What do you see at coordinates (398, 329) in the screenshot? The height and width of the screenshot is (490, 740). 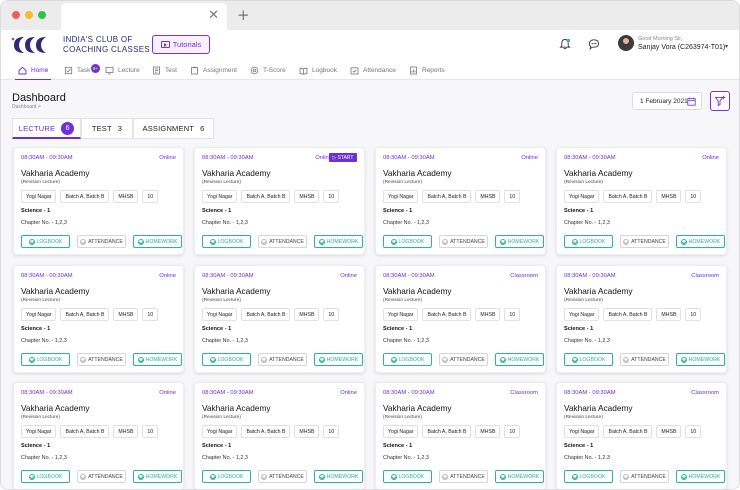 I see `subject-name: Science - 1` at bounding box center [398, 329].